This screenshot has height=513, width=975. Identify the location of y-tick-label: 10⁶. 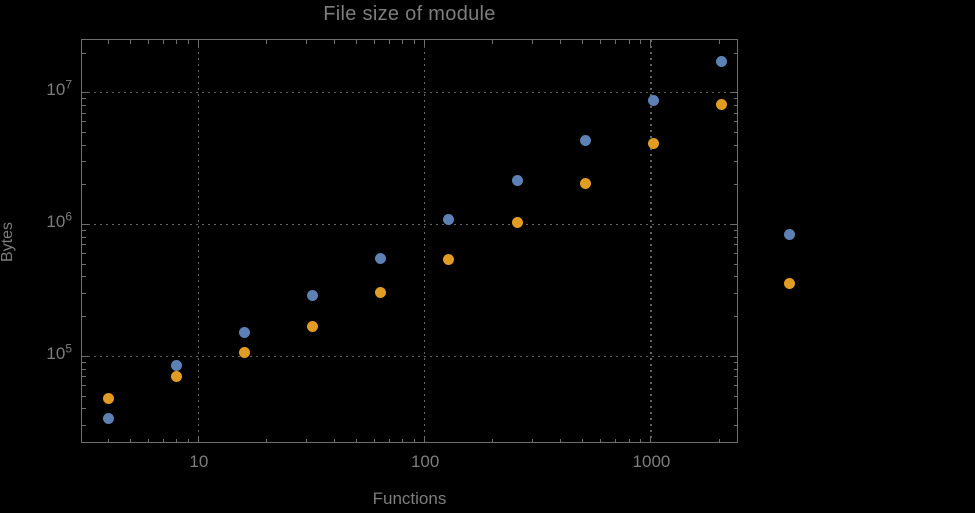
(59, 220).